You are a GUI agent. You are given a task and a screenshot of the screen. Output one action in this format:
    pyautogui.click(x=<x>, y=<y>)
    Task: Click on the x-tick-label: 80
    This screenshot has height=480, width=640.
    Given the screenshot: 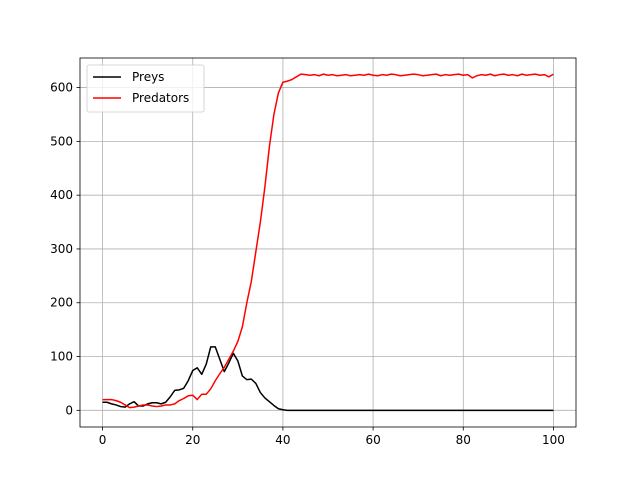 What is the action you would take?
    pyautogui.click(x=463, y=440)
    